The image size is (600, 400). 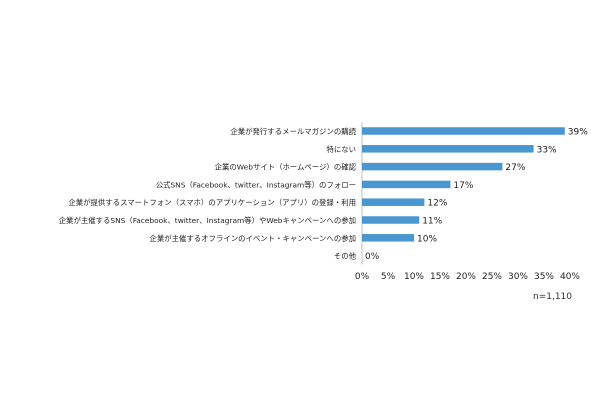 What do you see at coordinates (552, 297) in the screenshot?
I see `sample-size-note: n=1,110` at bounding box center [552, 297].